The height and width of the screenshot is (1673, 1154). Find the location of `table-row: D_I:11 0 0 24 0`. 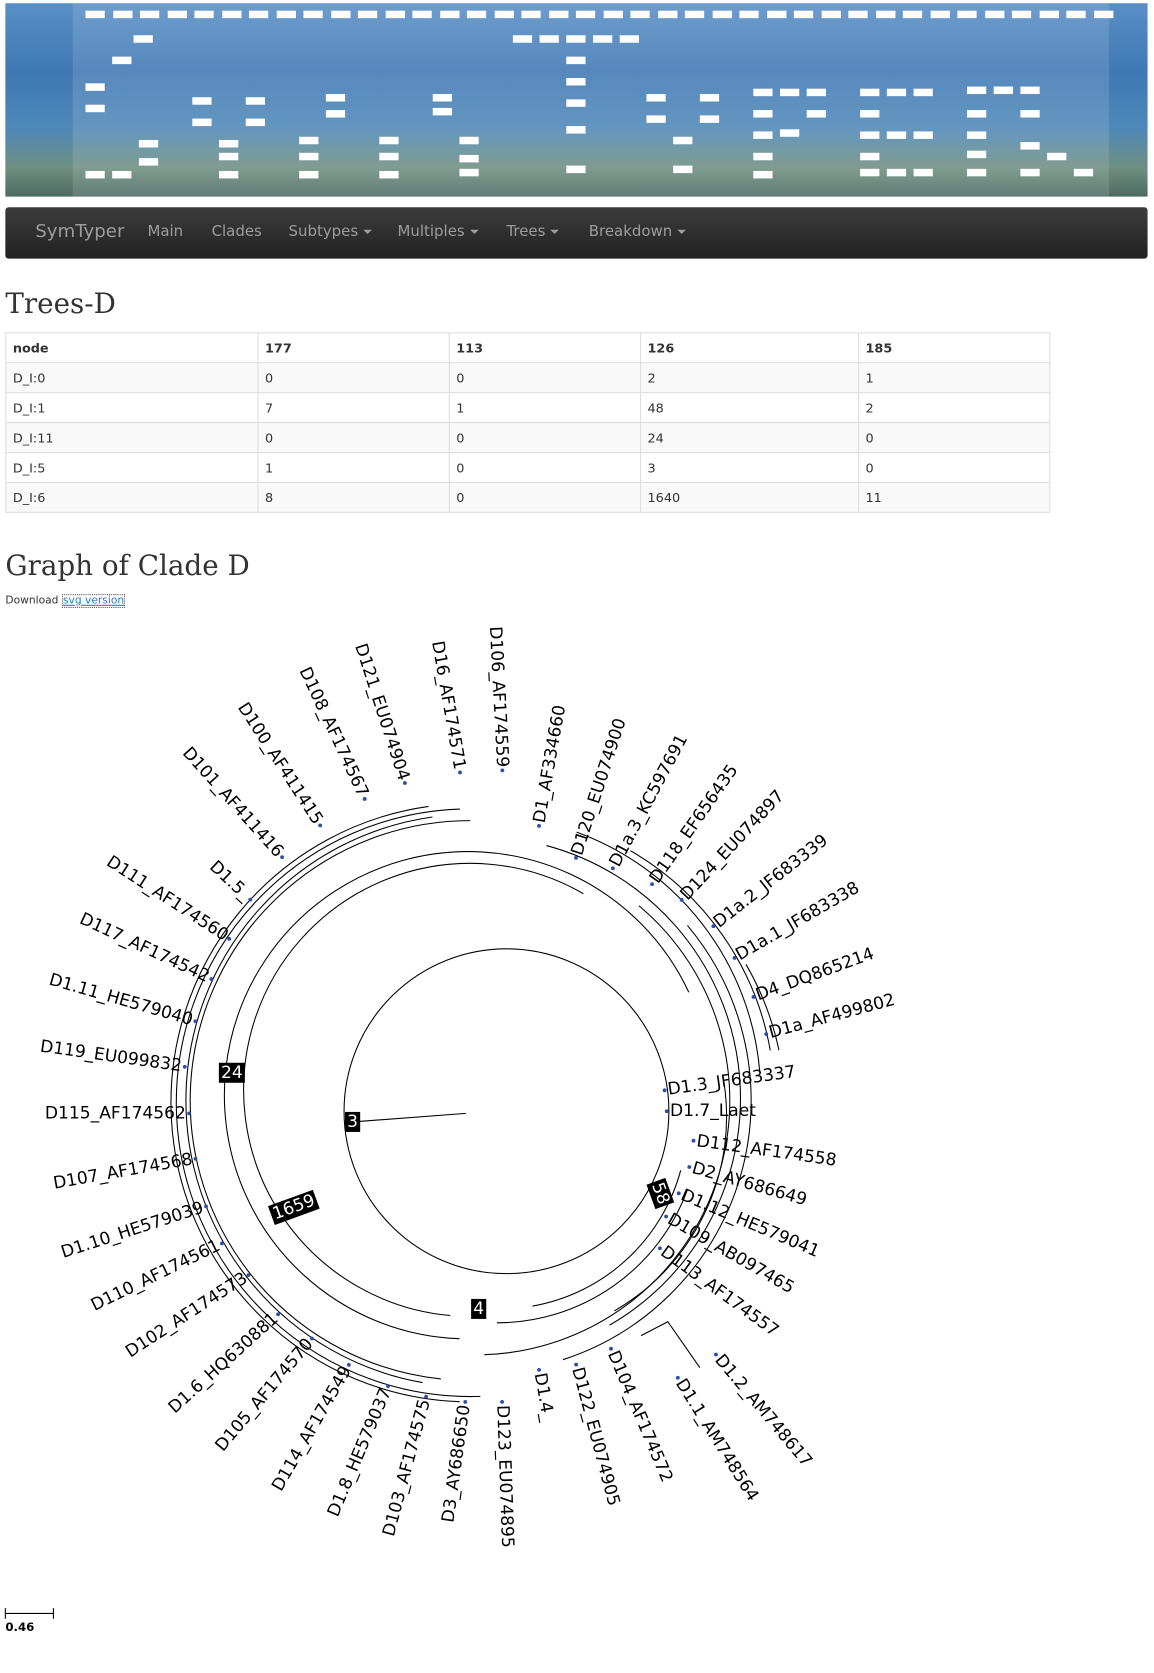

table-row: D_I:11 0 0 24 0 is located at coordinates (528, 438).